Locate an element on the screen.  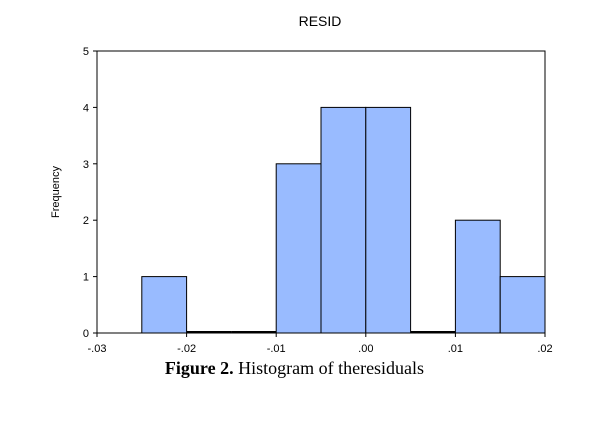
y-tick-label: 2 is located at coordinates (86, 221).